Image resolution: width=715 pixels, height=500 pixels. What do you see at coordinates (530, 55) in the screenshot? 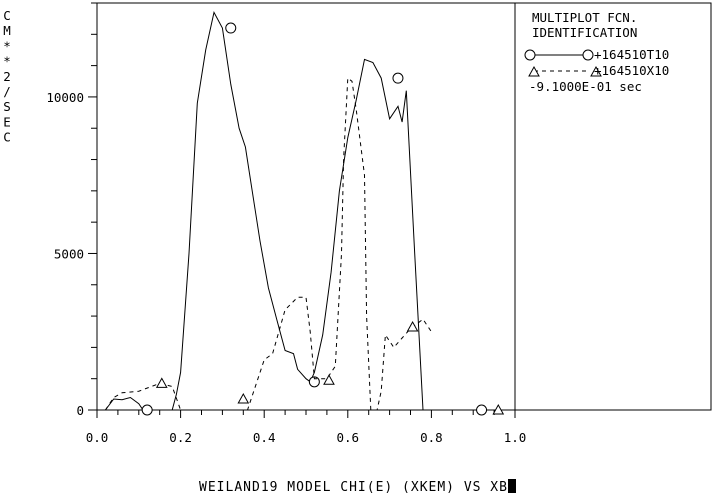
I see `legend-circle-marker-left` at bounding box center [530, 55].